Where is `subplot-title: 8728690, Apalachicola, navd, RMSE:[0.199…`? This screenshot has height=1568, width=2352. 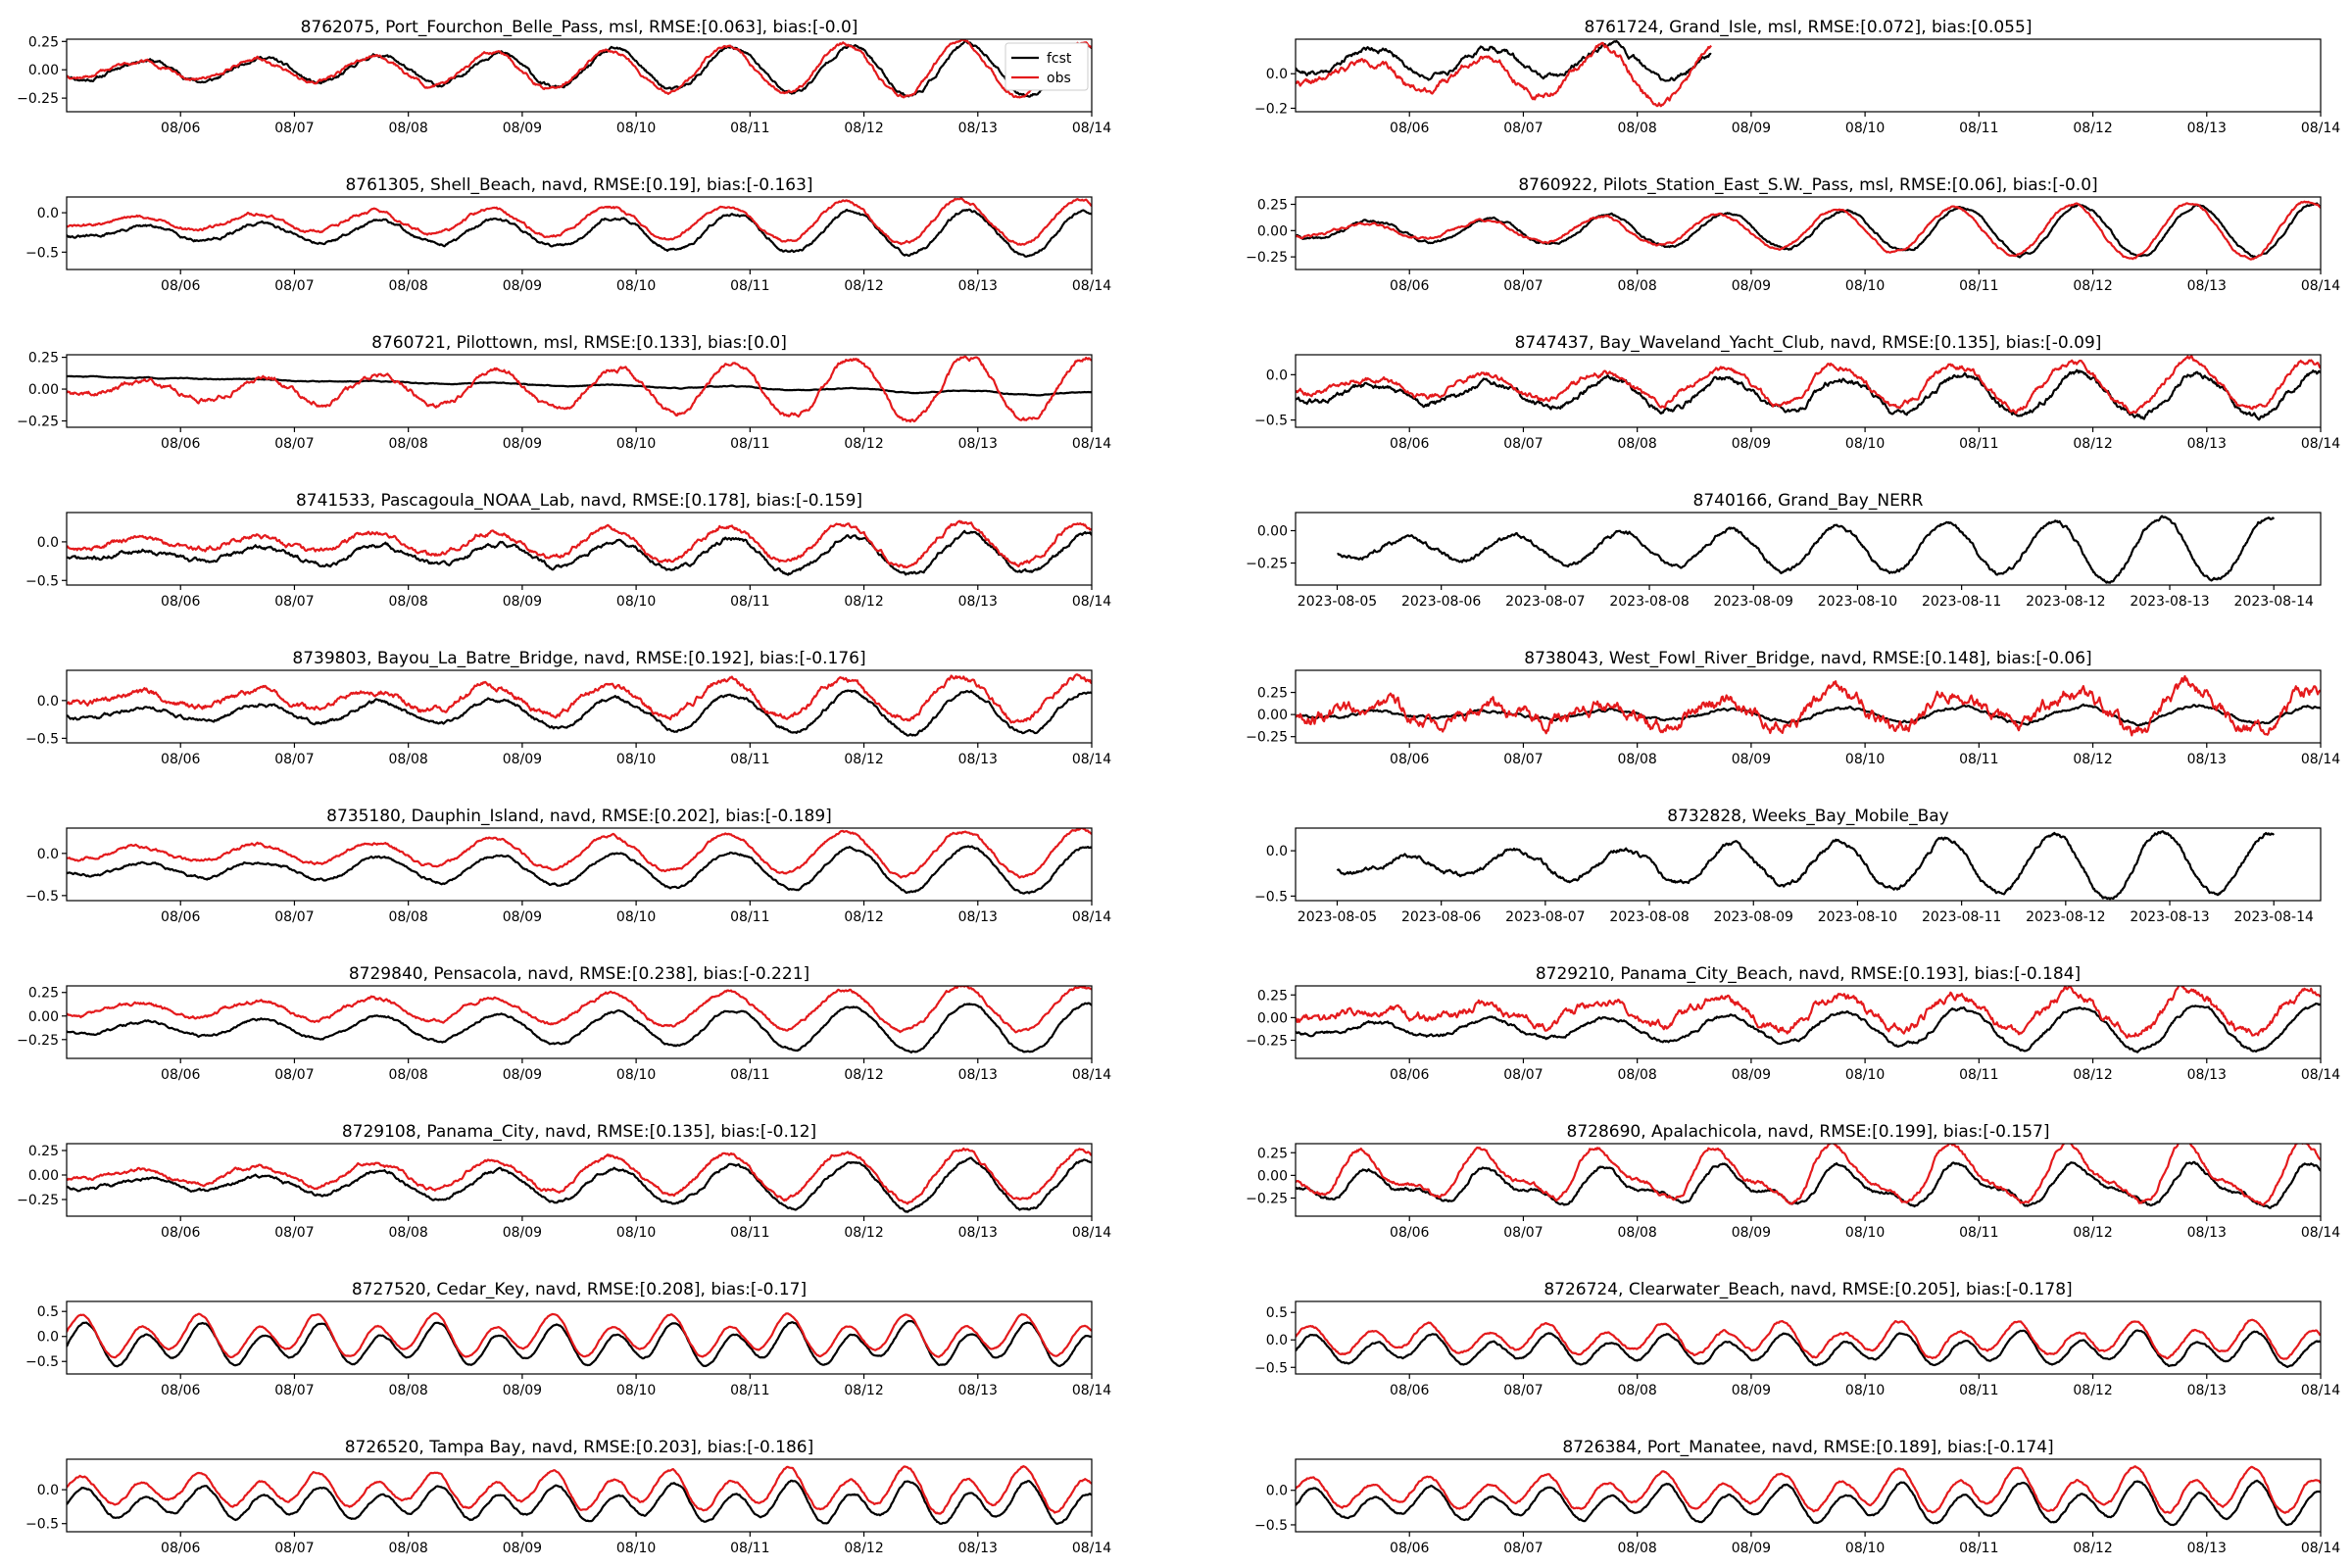 subplot-title: 8728690, Apalachicola, navd, RMSE:[0.199… is located at coordinates (1808, 1132).